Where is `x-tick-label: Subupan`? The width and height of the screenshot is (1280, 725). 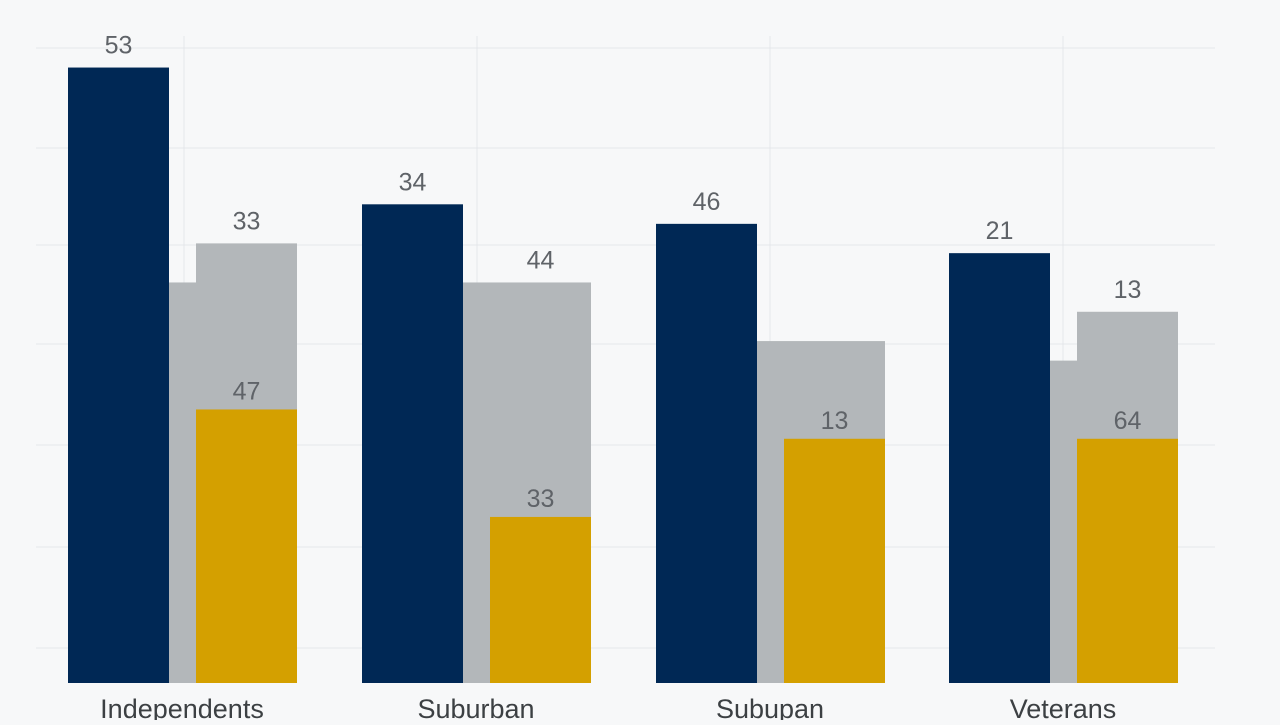
x-tick-label: Subupan is located at coordinates (770, 707).